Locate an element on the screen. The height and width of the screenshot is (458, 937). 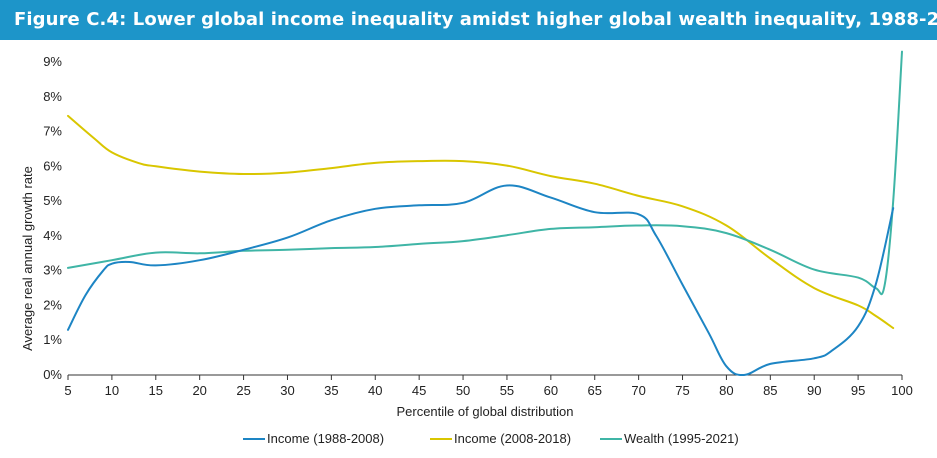
x-tick-label: 85 is located at coordinates (770, 390).